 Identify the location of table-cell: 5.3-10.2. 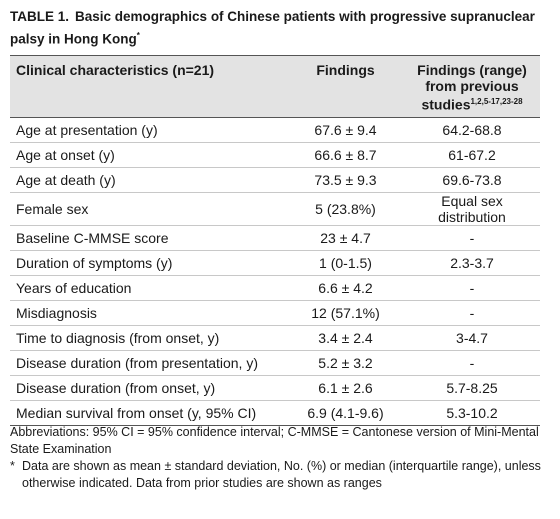
(472, 413).